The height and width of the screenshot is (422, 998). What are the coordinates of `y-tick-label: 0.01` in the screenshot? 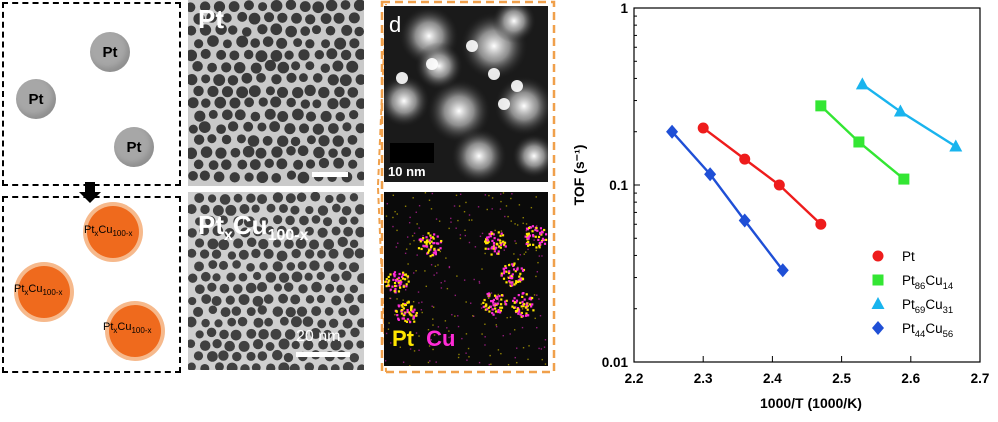 It's located at (615, 362).